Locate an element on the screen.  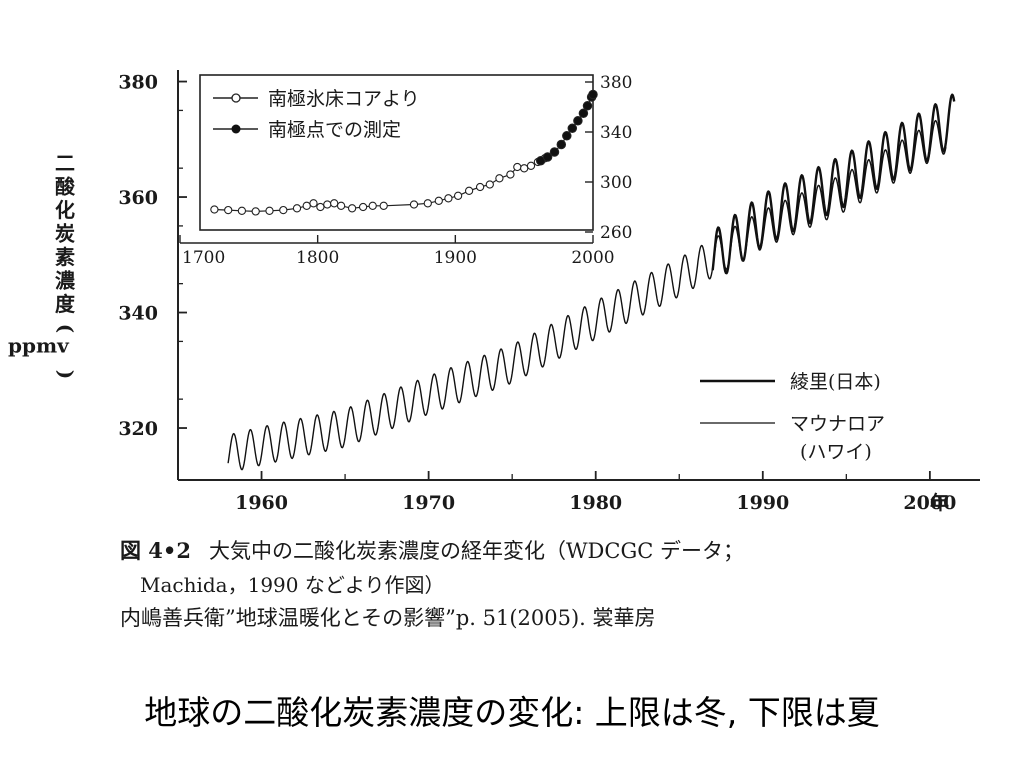
y-axis-unit-text: ppmv is located at coordinates (39, 346).